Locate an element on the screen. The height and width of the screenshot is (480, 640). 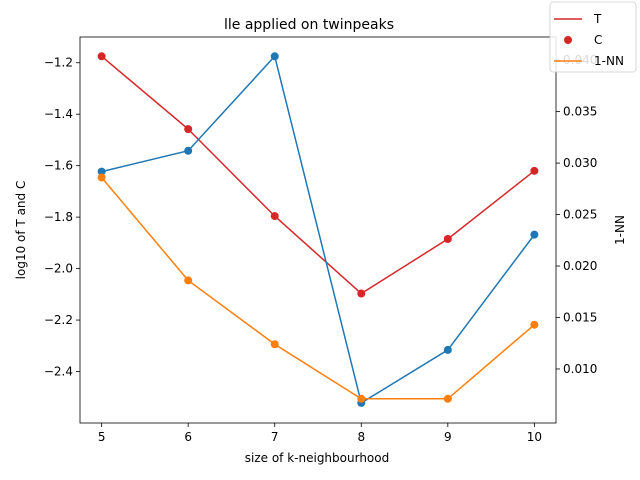
y-left-tick-label: −2.4 is located at coordinates (58, 372).